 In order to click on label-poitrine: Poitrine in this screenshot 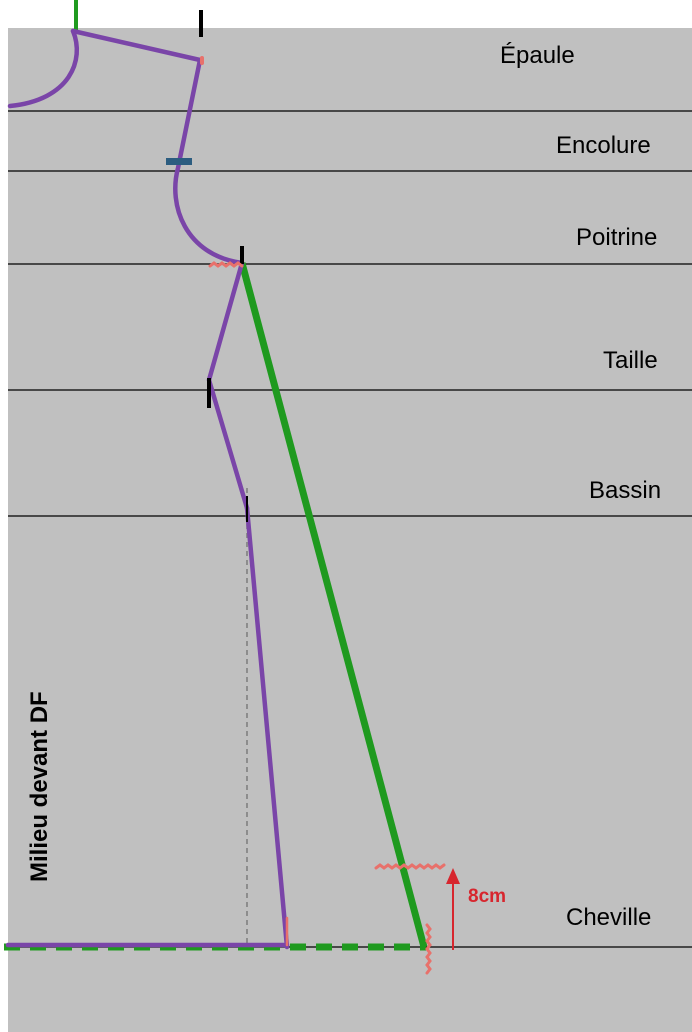, I will do `click(616, 237)`.